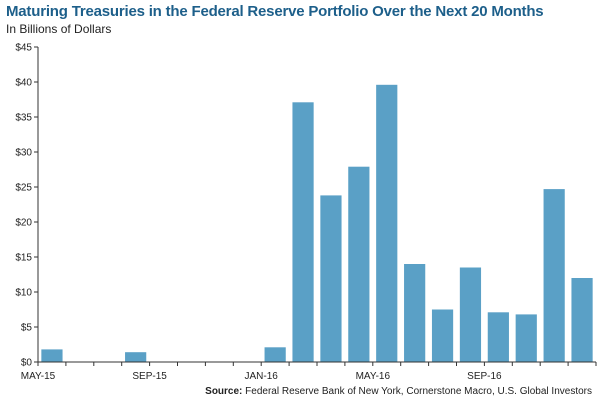 This screenshot has width=600, height=400. I want to click on y-tick-label: $35, so click(23, 118).